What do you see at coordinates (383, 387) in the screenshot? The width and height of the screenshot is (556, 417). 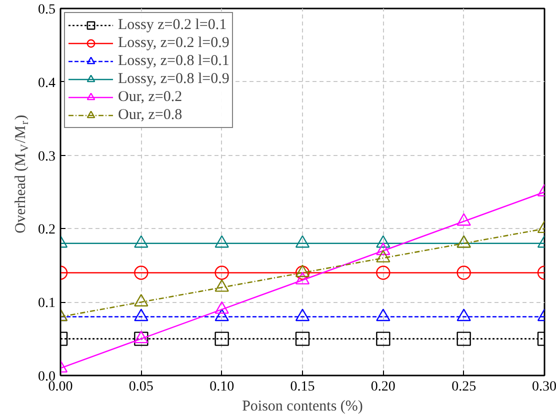 I see `x-tick-label: 0.20` at bounding box center [383, 387].